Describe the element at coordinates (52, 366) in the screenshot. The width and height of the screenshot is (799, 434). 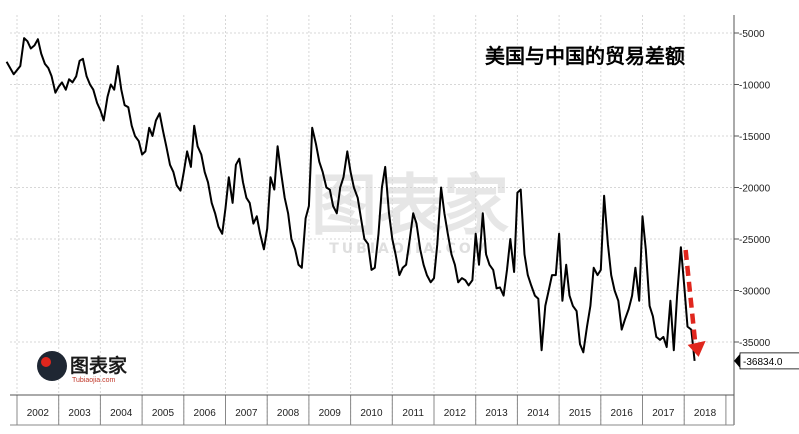
I see `logo-mark-icon` at that location.